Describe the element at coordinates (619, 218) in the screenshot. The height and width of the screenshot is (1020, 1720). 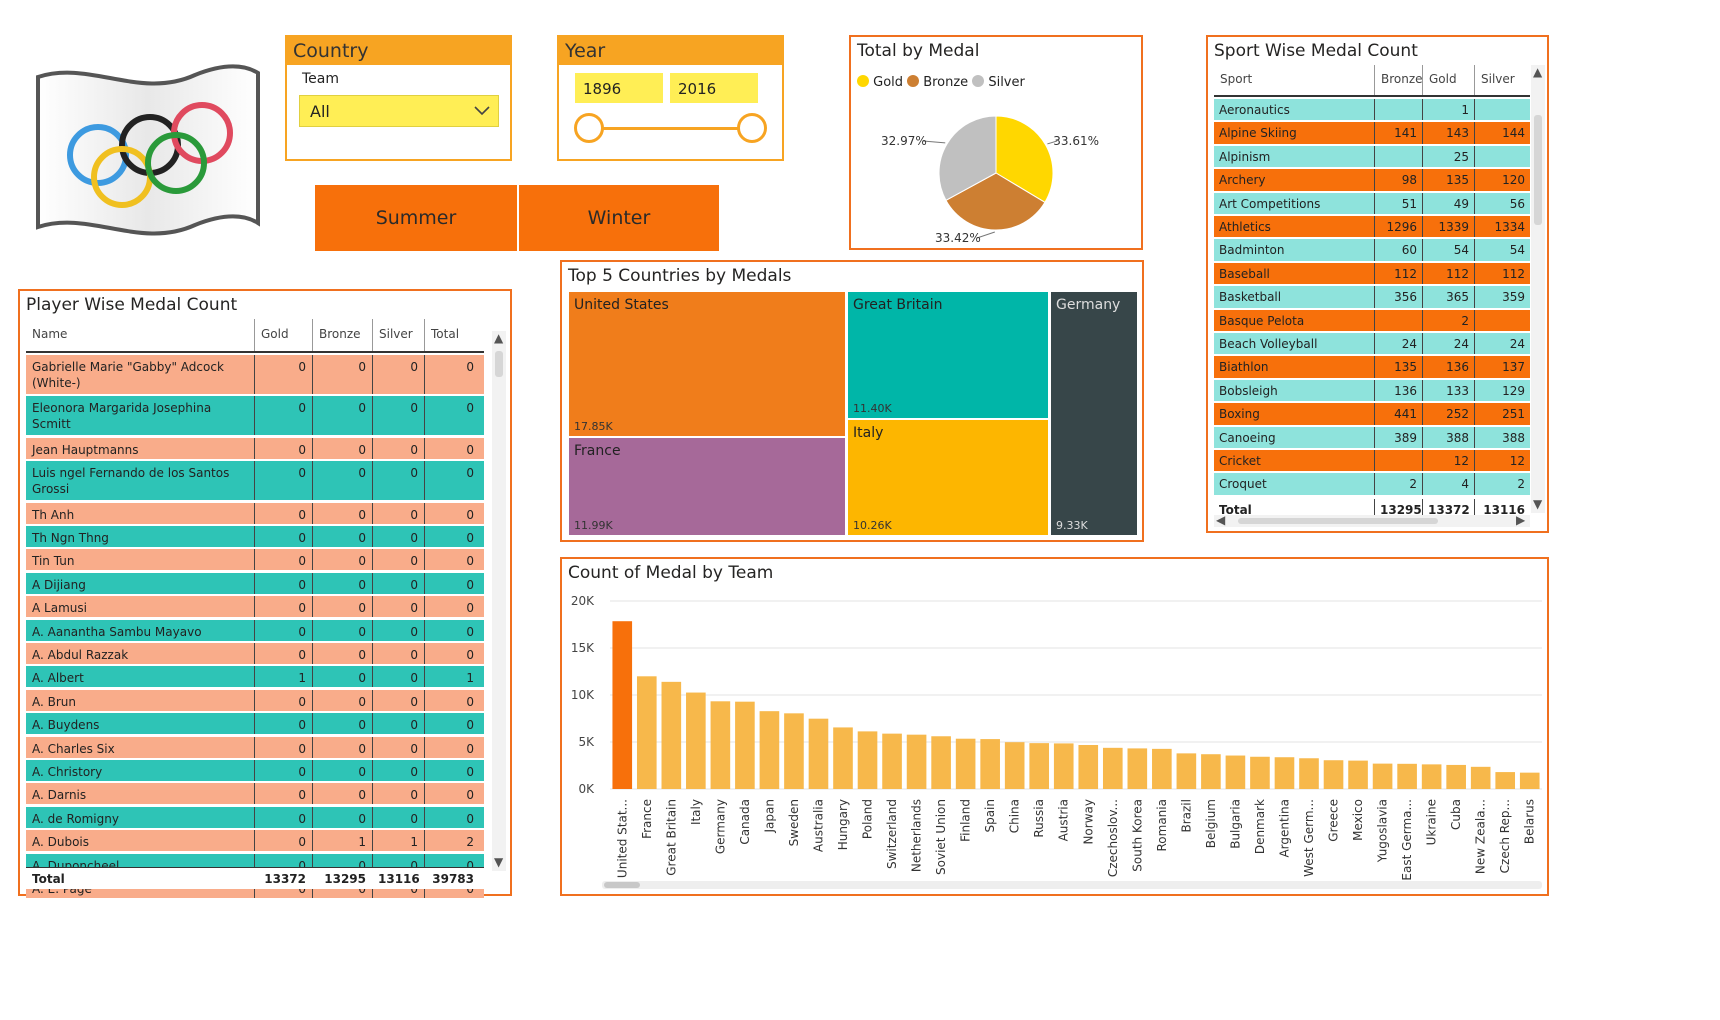
I see `winter-button: Winter` at that location.